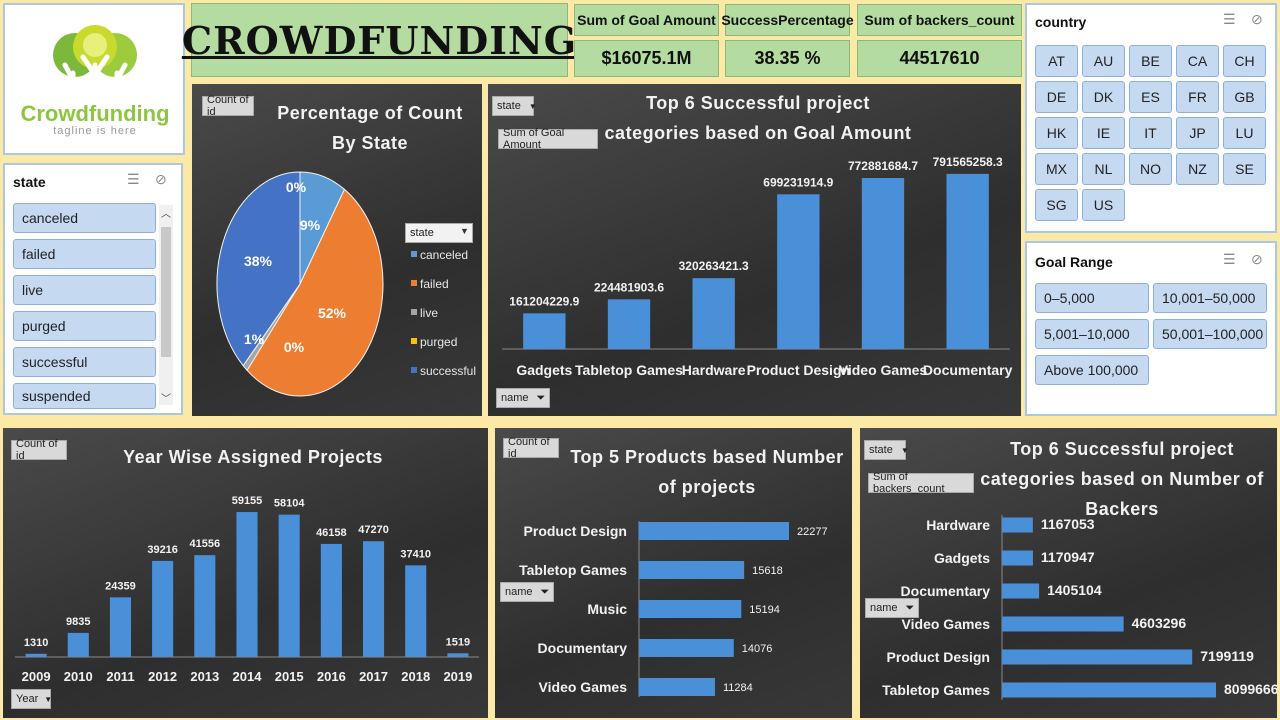 The height and width of the screenshot is (720, 1280). I want to click on products-value-video-games: 11284, so click(738, 688).